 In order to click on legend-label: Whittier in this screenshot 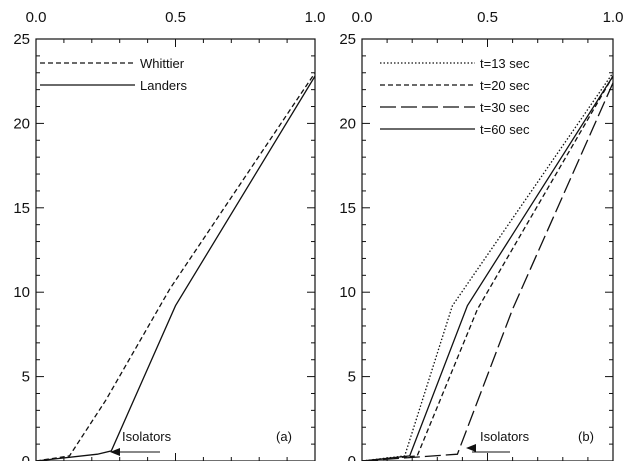, I will do `click(162, 63)`.